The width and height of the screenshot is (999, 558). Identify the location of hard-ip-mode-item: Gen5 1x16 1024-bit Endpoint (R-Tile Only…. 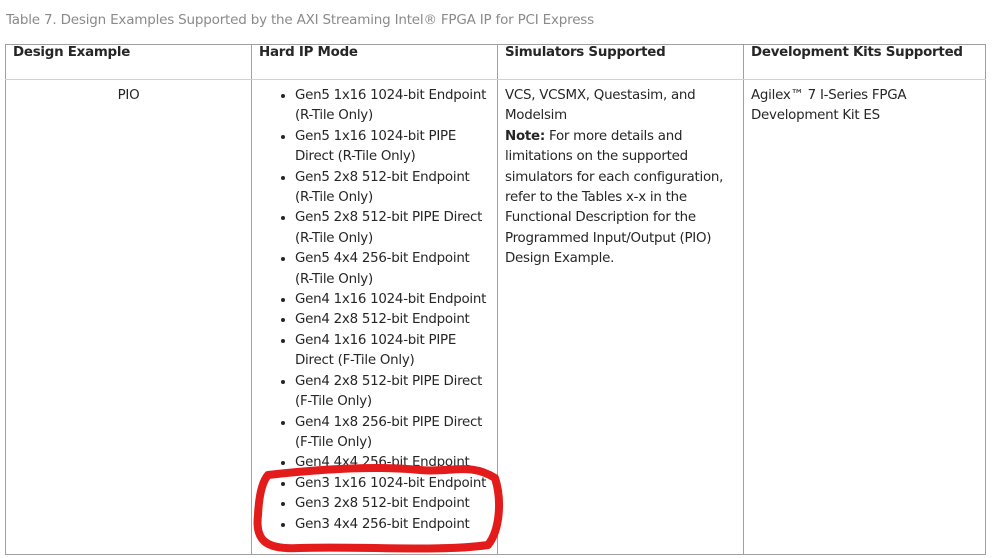
(392, 106).